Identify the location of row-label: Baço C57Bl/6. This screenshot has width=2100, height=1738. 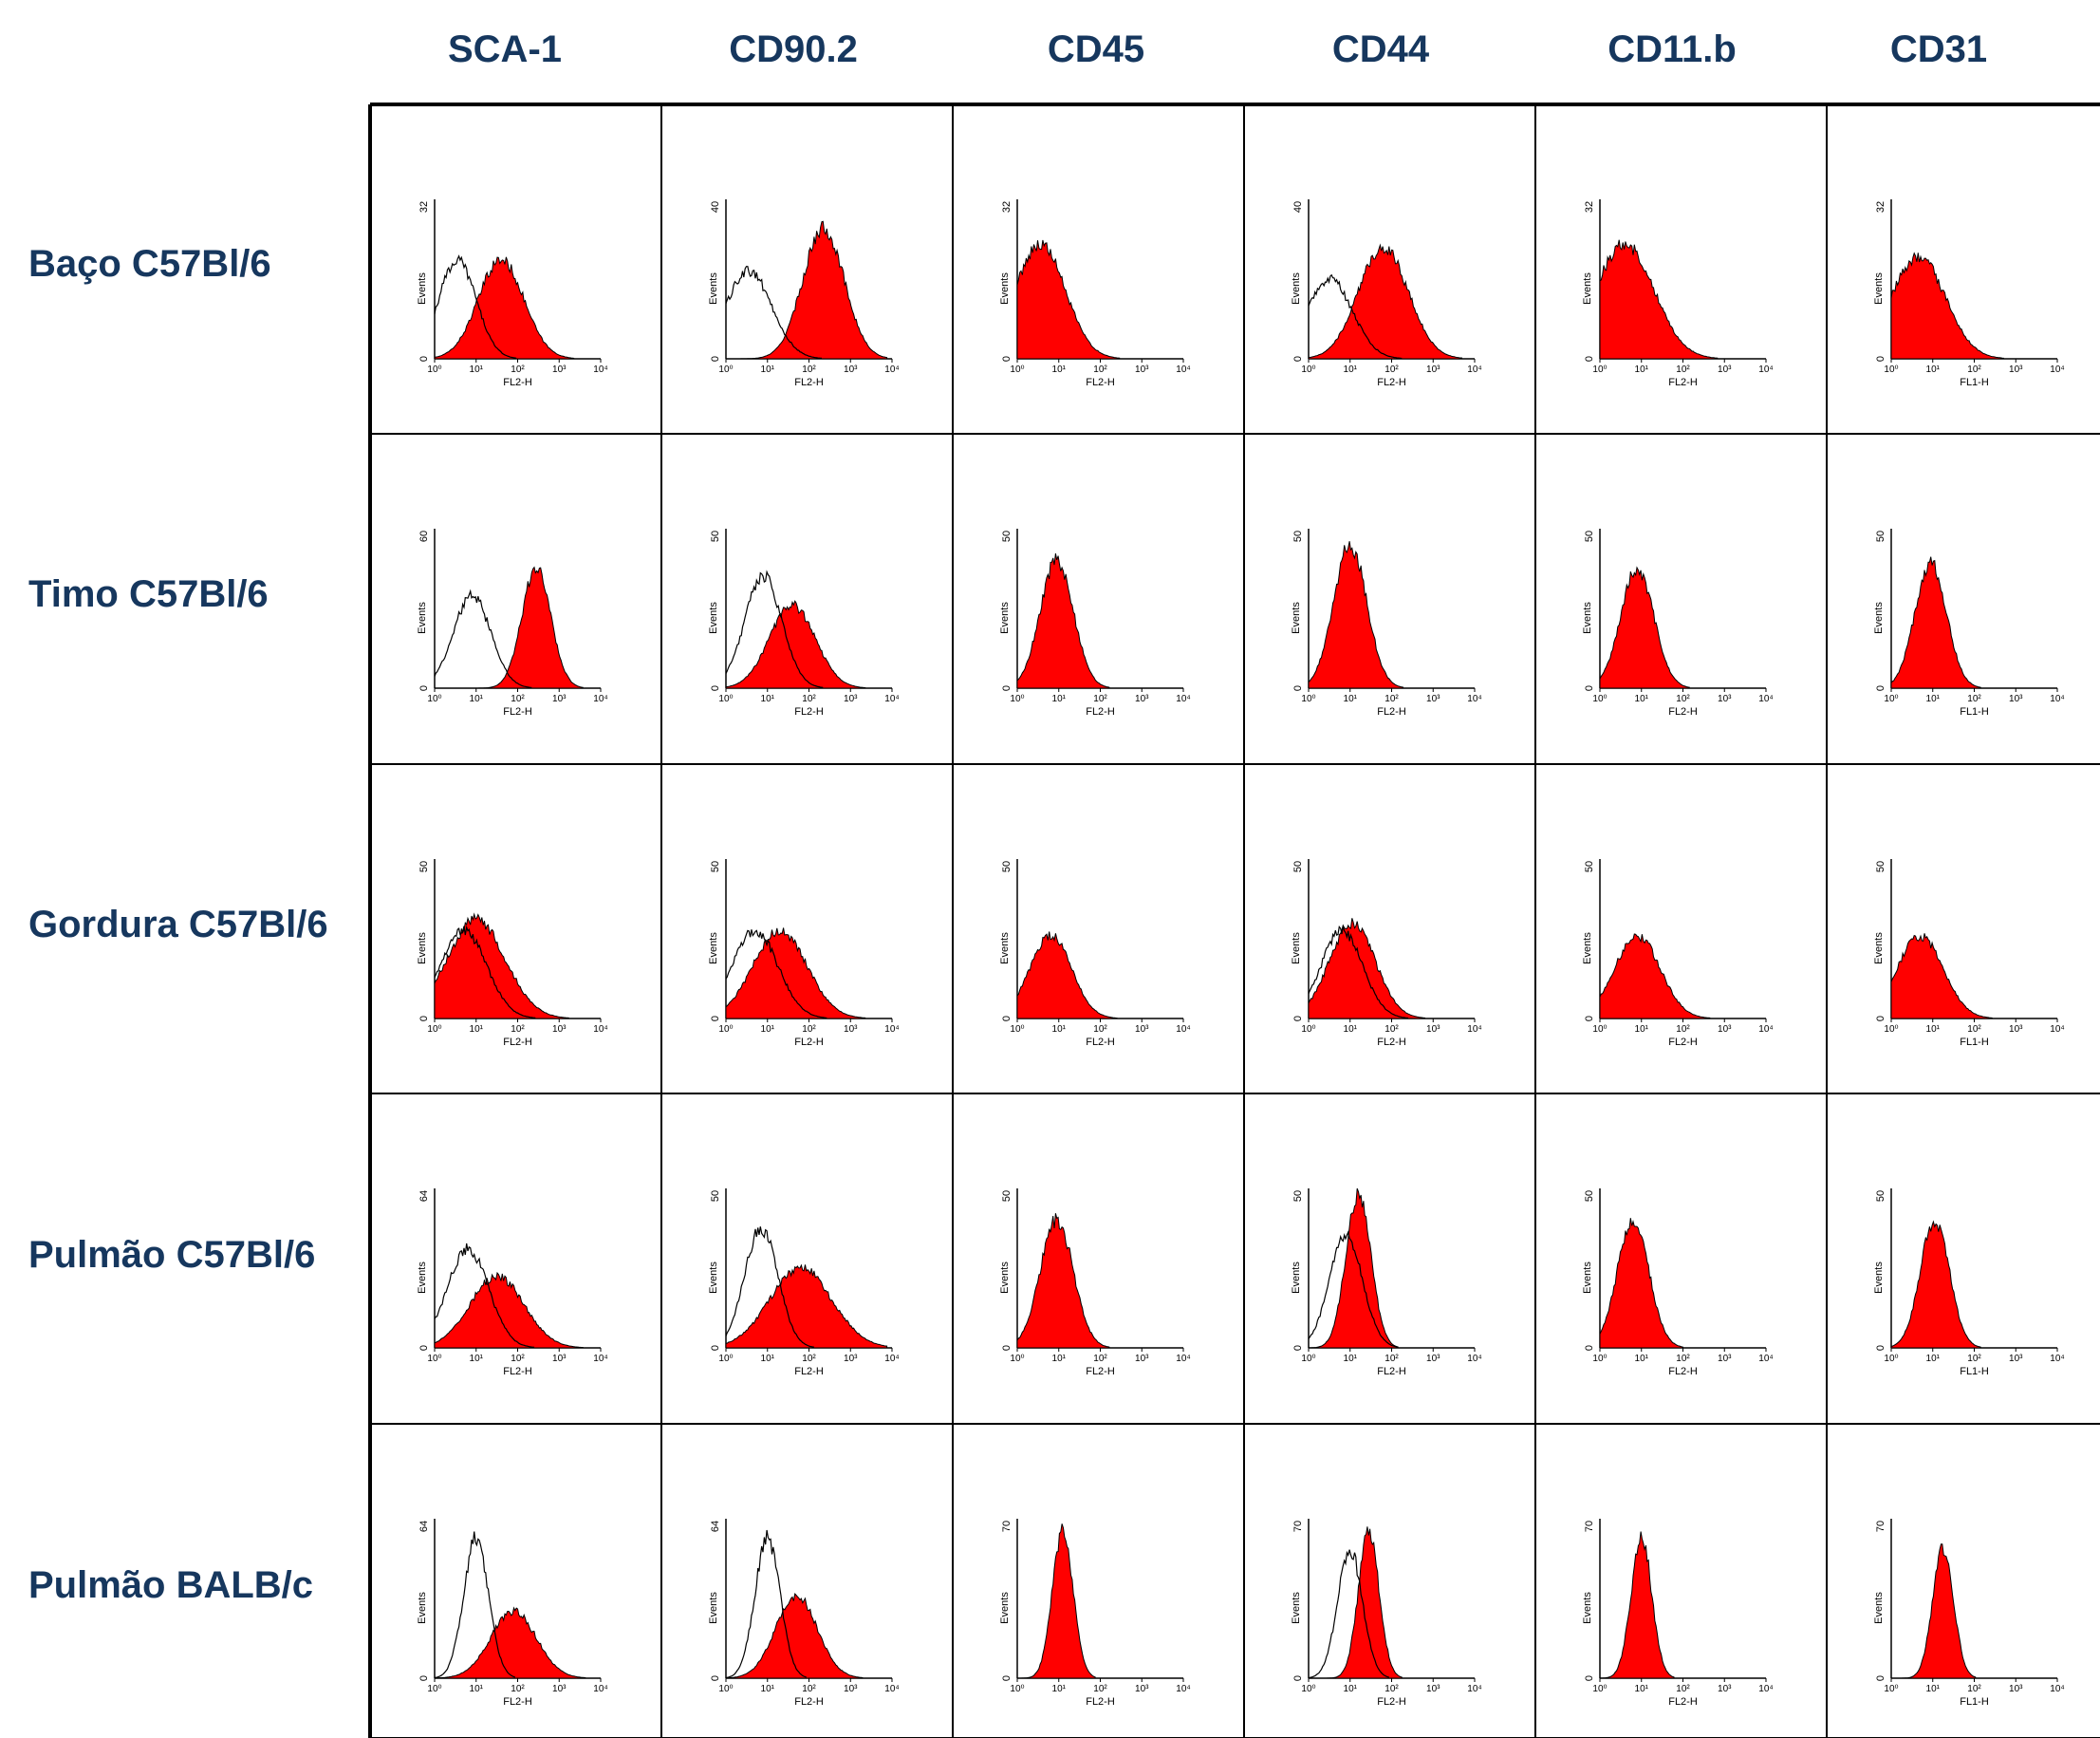
(149, 264).